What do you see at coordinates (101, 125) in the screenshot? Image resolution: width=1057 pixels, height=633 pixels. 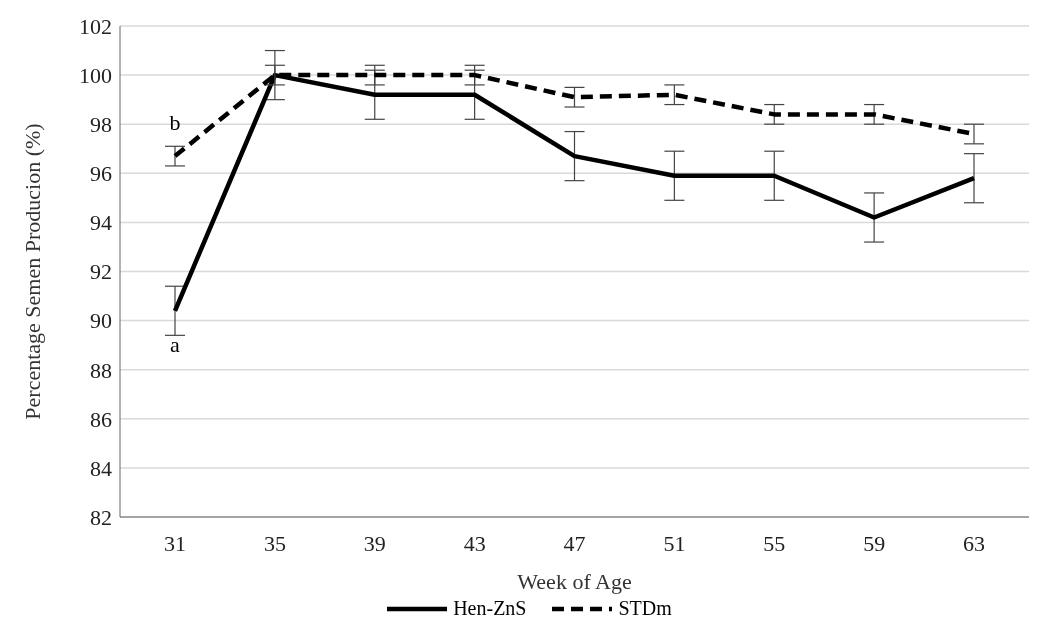 I see `y-tick-label: 98` at bounding box center [101, 125].